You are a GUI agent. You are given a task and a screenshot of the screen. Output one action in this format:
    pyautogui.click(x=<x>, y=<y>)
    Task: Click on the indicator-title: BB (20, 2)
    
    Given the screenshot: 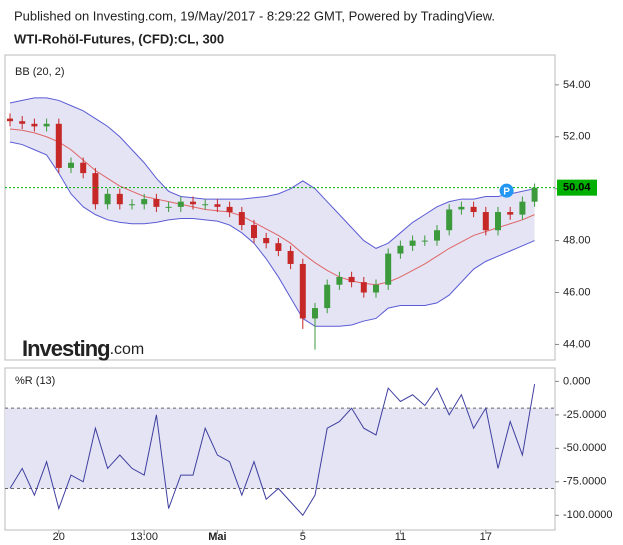 What is the action you would take?
    pyautogui.click(x=40, y=72)
    